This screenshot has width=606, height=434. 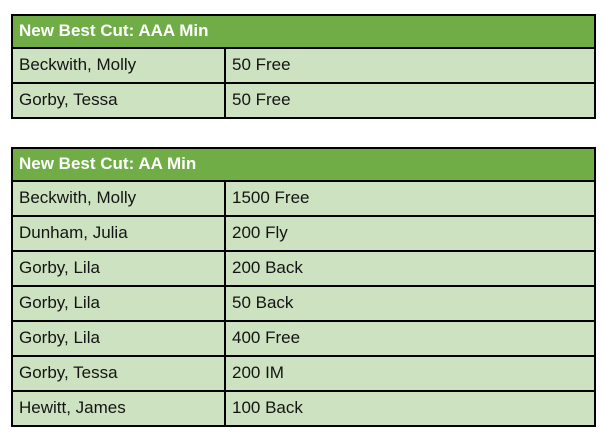 What do you see at coordinates (118, 408) in the screenshot?
I see `swimmer-name-cell: Hewitt, James` at bounding box center [118, 408].